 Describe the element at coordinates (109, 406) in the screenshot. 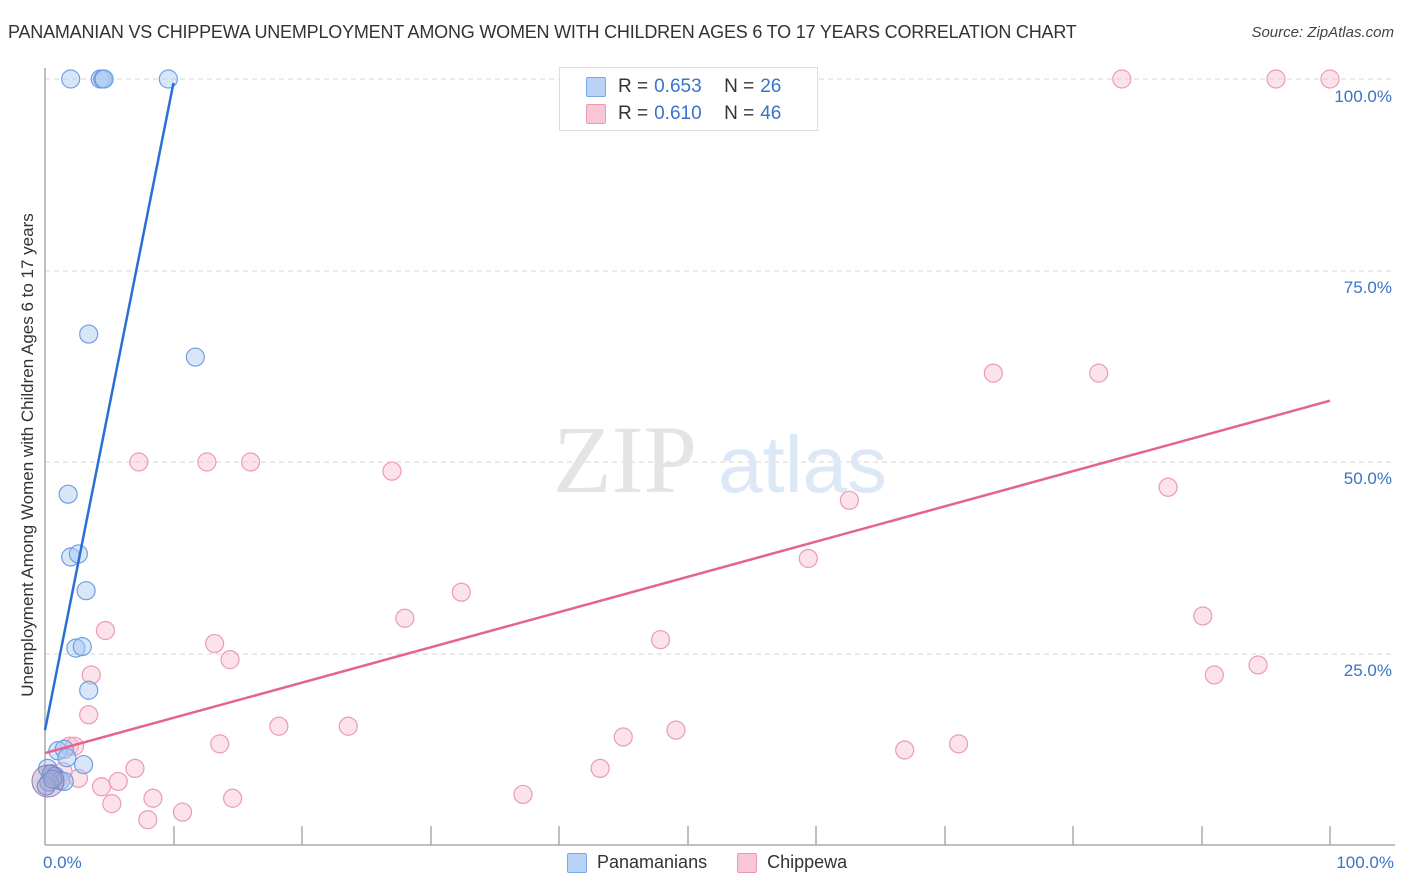

I see `trendline` at that location.